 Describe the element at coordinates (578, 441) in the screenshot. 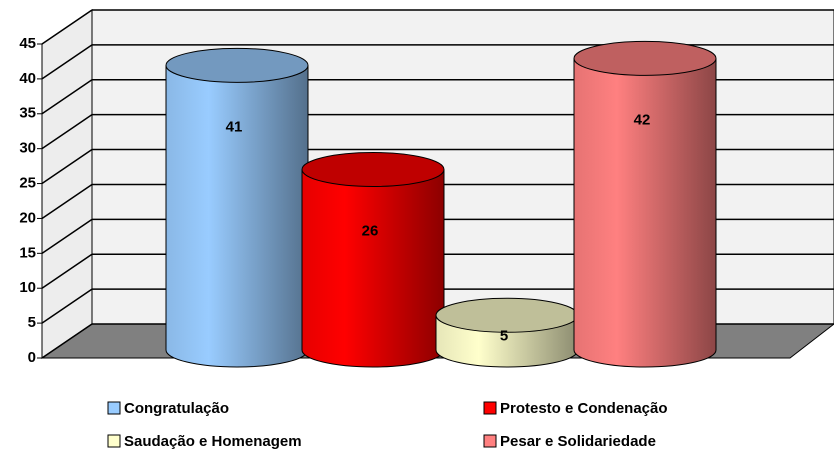

I see `legend-label: Pesar e Solidariedade` at that location.